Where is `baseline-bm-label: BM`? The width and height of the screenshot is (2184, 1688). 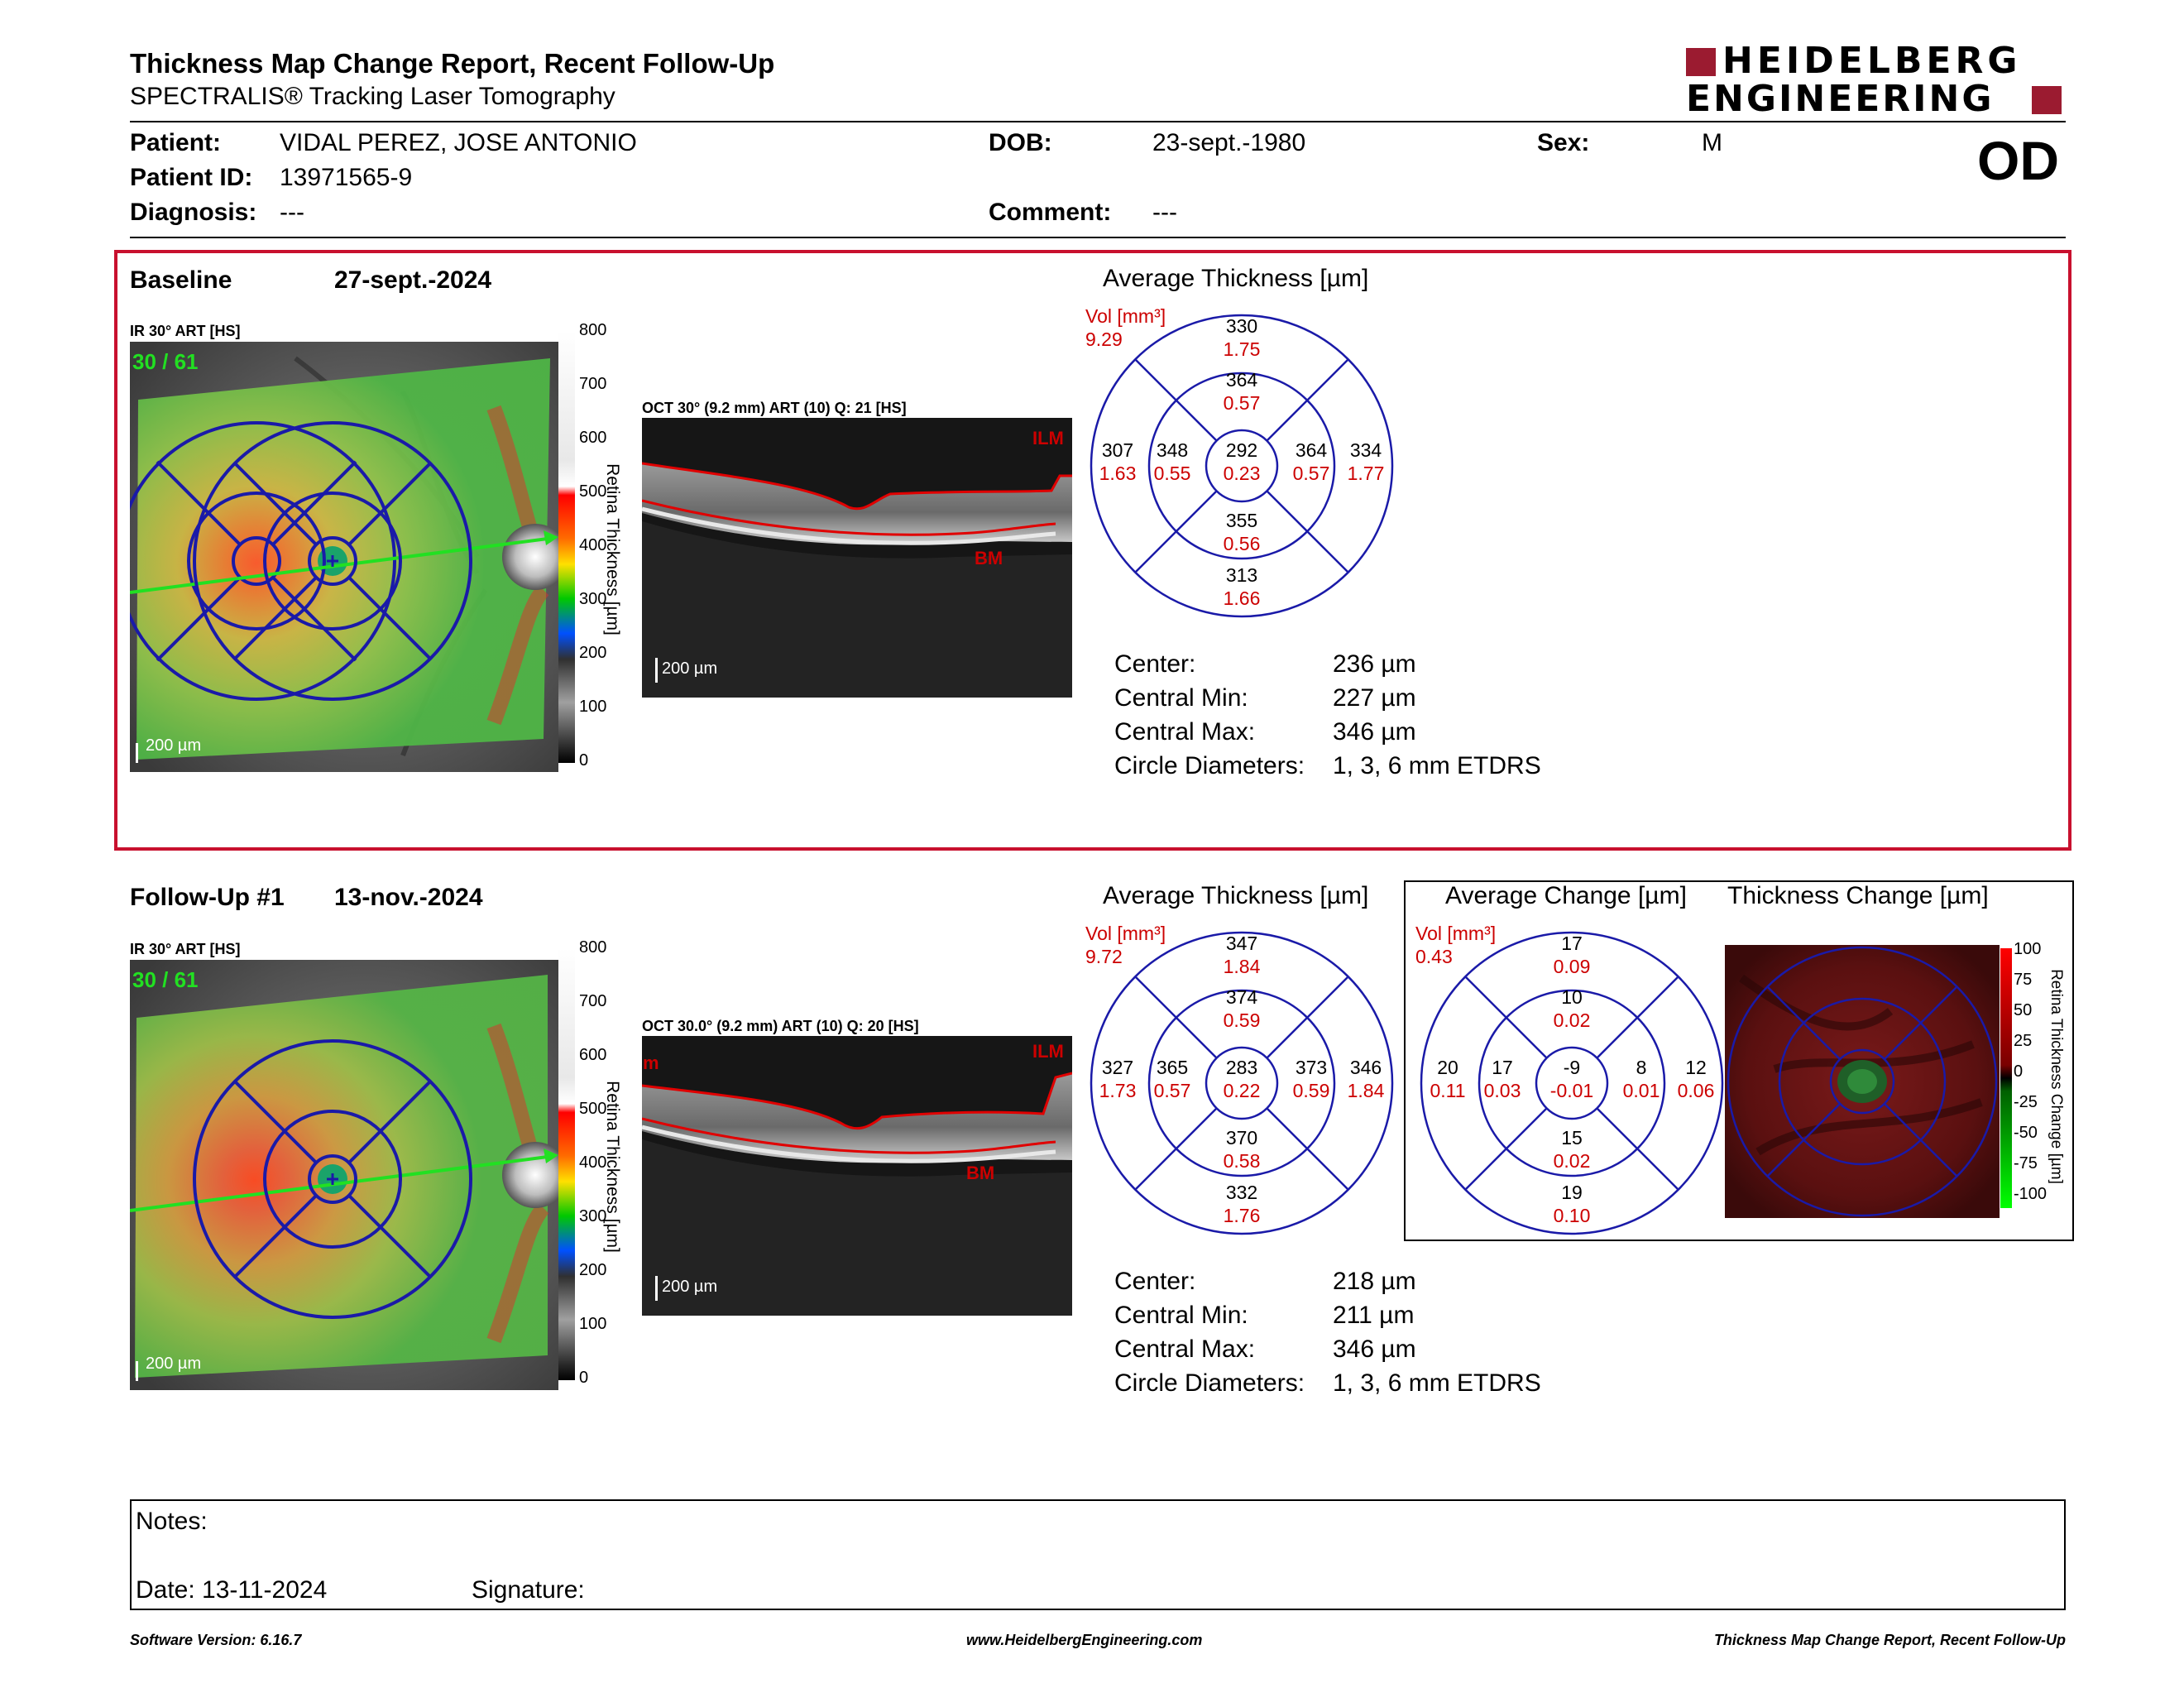 baseline-bm-label: BM is located at coordinates (989, 558).